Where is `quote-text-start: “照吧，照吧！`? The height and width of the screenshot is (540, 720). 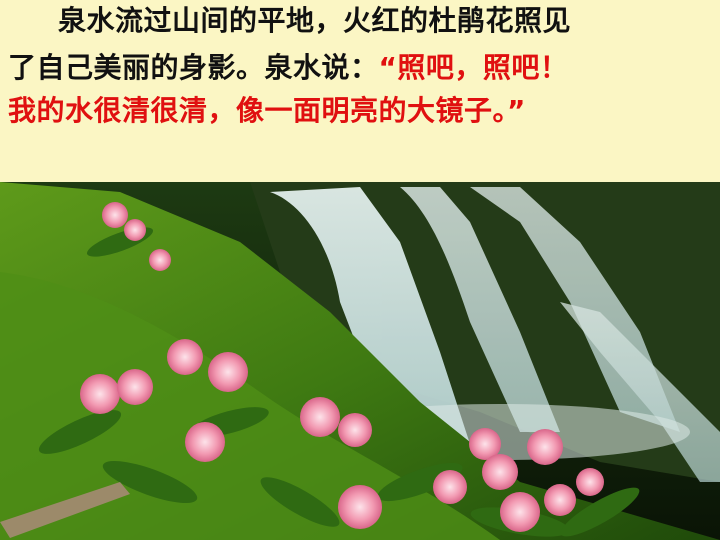 quote-text-start: “照吧，照吧！ is located at coordinates (473, 67).